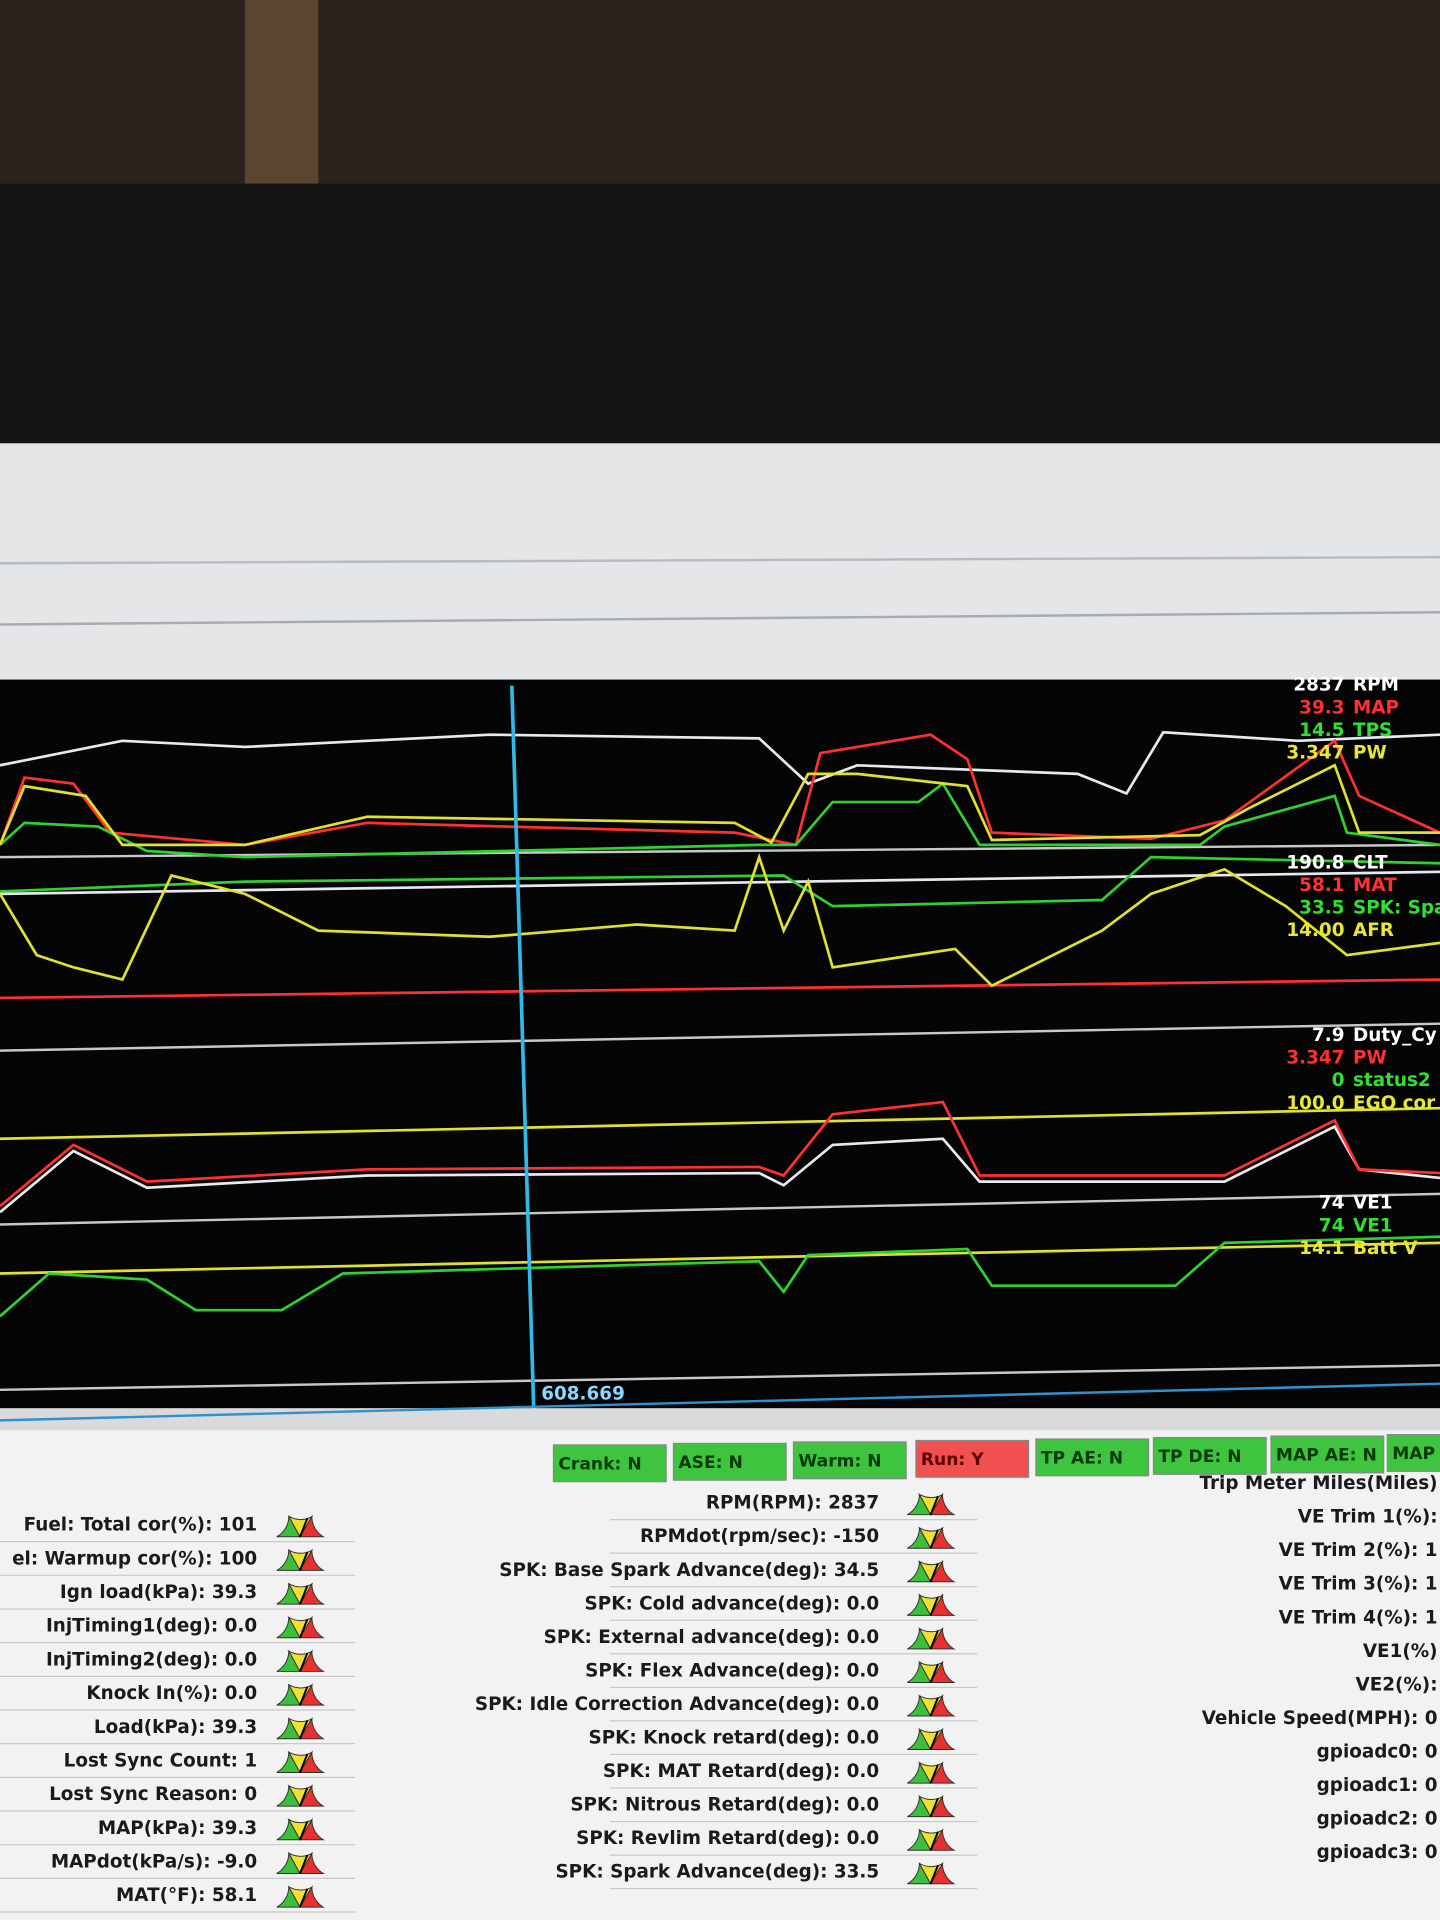 Image resolution: width=1440 pixels, height=1920 pixels. What do you see at coordinates (1315, 1103) in the screenshot?
I see `channel-value: 100.0` at bounding box center [1315, 1103].